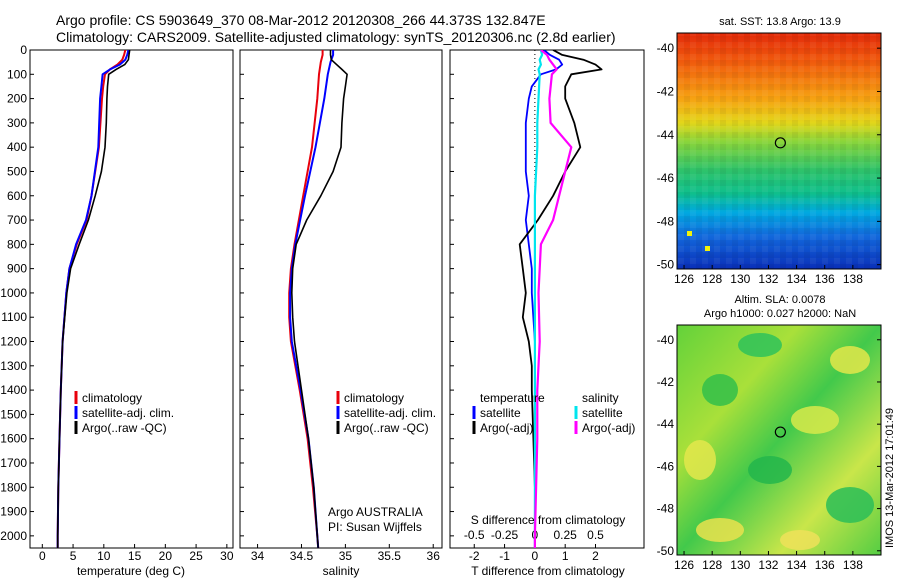  What do you see at coordinates (666, 178) in the screenshot?
I see `lat-tick-label: -46` at bounding box center [666, 178].